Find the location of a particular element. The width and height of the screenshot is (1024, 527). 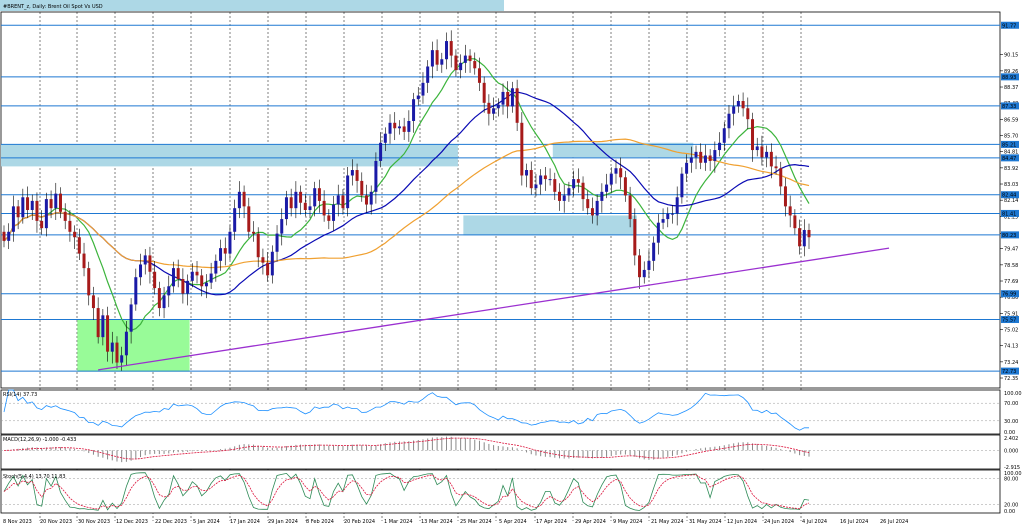

stoch-tick-2: 20.00 is located at coordinates (1011, 505).